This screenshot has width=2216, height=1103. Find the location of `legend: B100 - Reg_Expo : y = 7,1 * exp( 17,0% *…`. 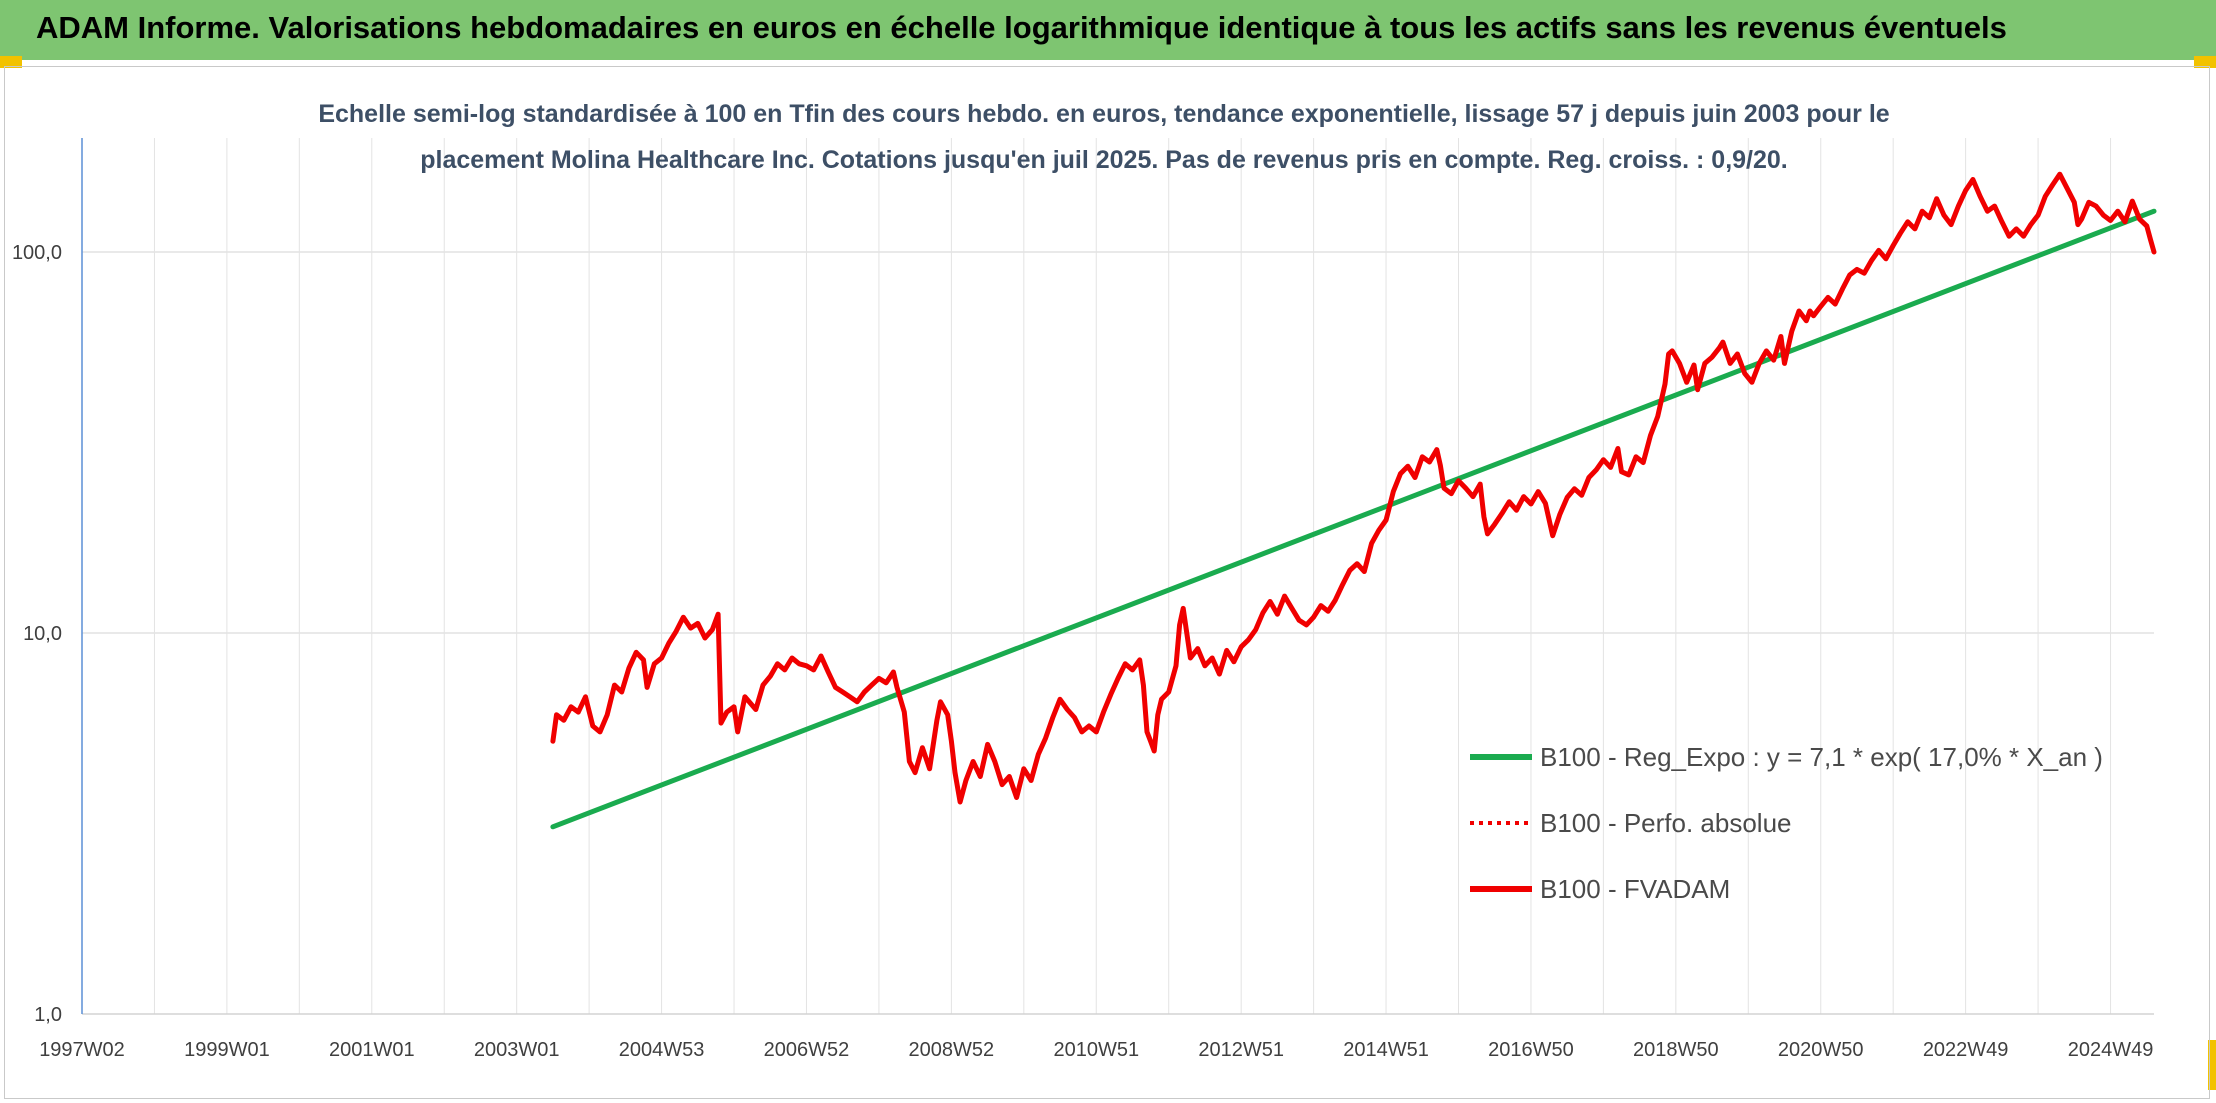

legend: B100 - Reg_Expo : y = 7,1 * exp( 17,0% *… is located at coordinates (1786, 823).